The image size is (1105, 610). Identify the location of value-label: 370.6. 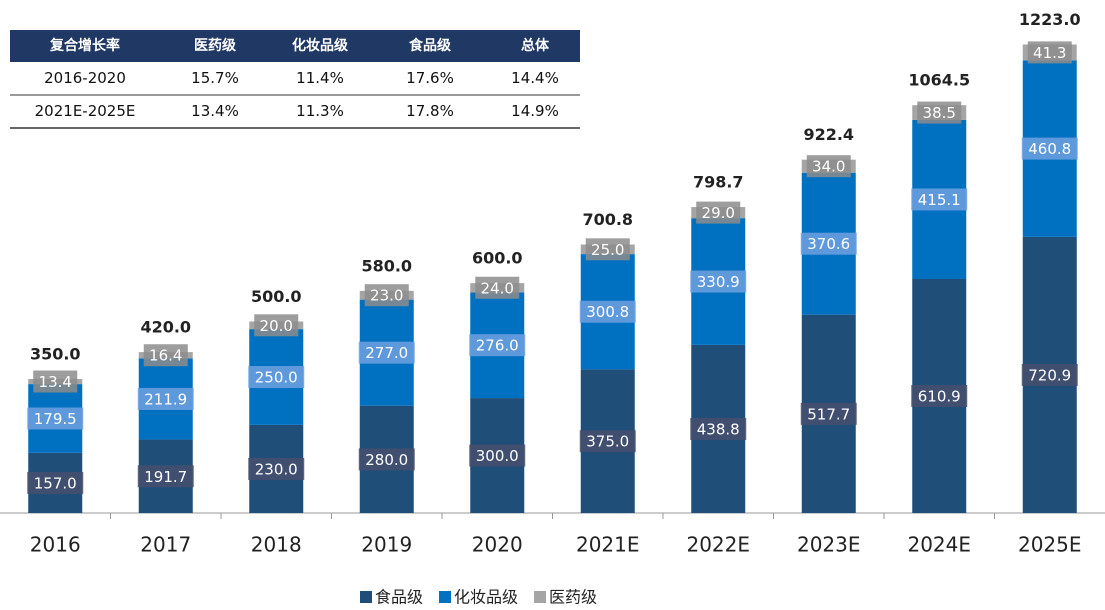
(828, 244).